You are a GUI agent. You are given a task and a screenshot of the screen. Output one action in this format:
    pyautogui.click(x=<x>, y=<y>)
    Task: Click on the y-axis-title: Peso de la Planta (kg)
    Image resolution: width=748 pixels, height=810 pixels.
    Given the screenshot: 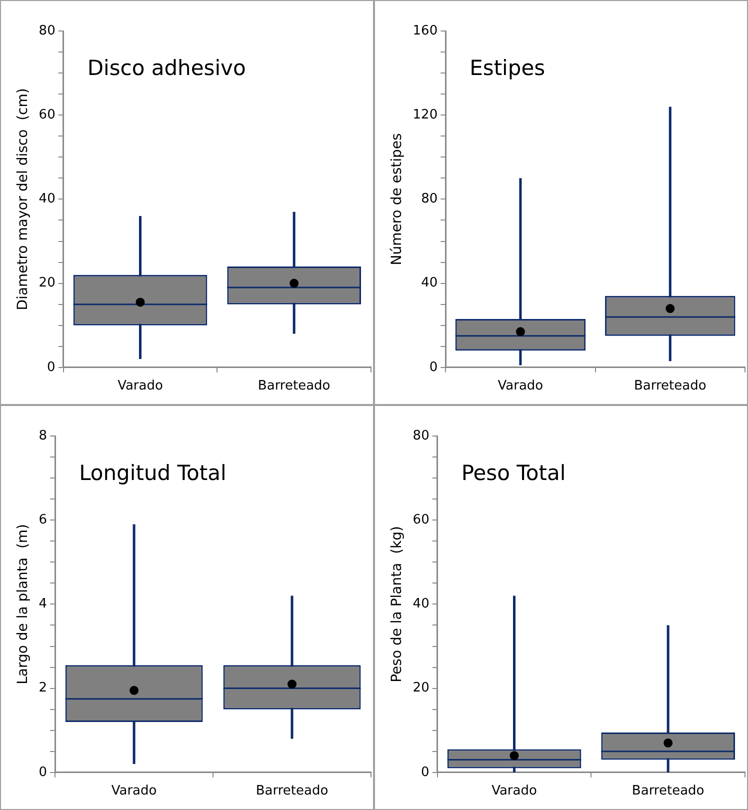 What is the action you would take?
    pyautogui.click(x=397, y=604)
    